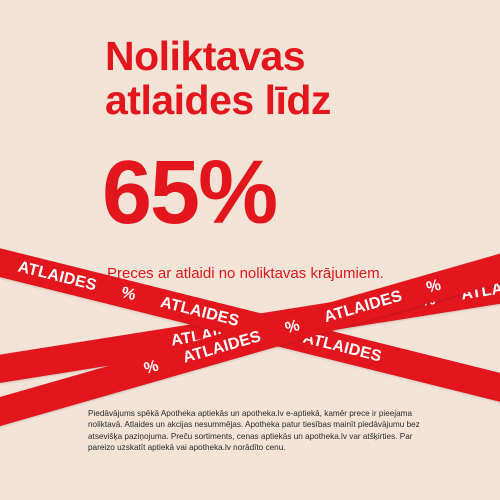 The image size is (500, 500). I want to click on headline-line-2: atlaides līdz, so click(218, 100).